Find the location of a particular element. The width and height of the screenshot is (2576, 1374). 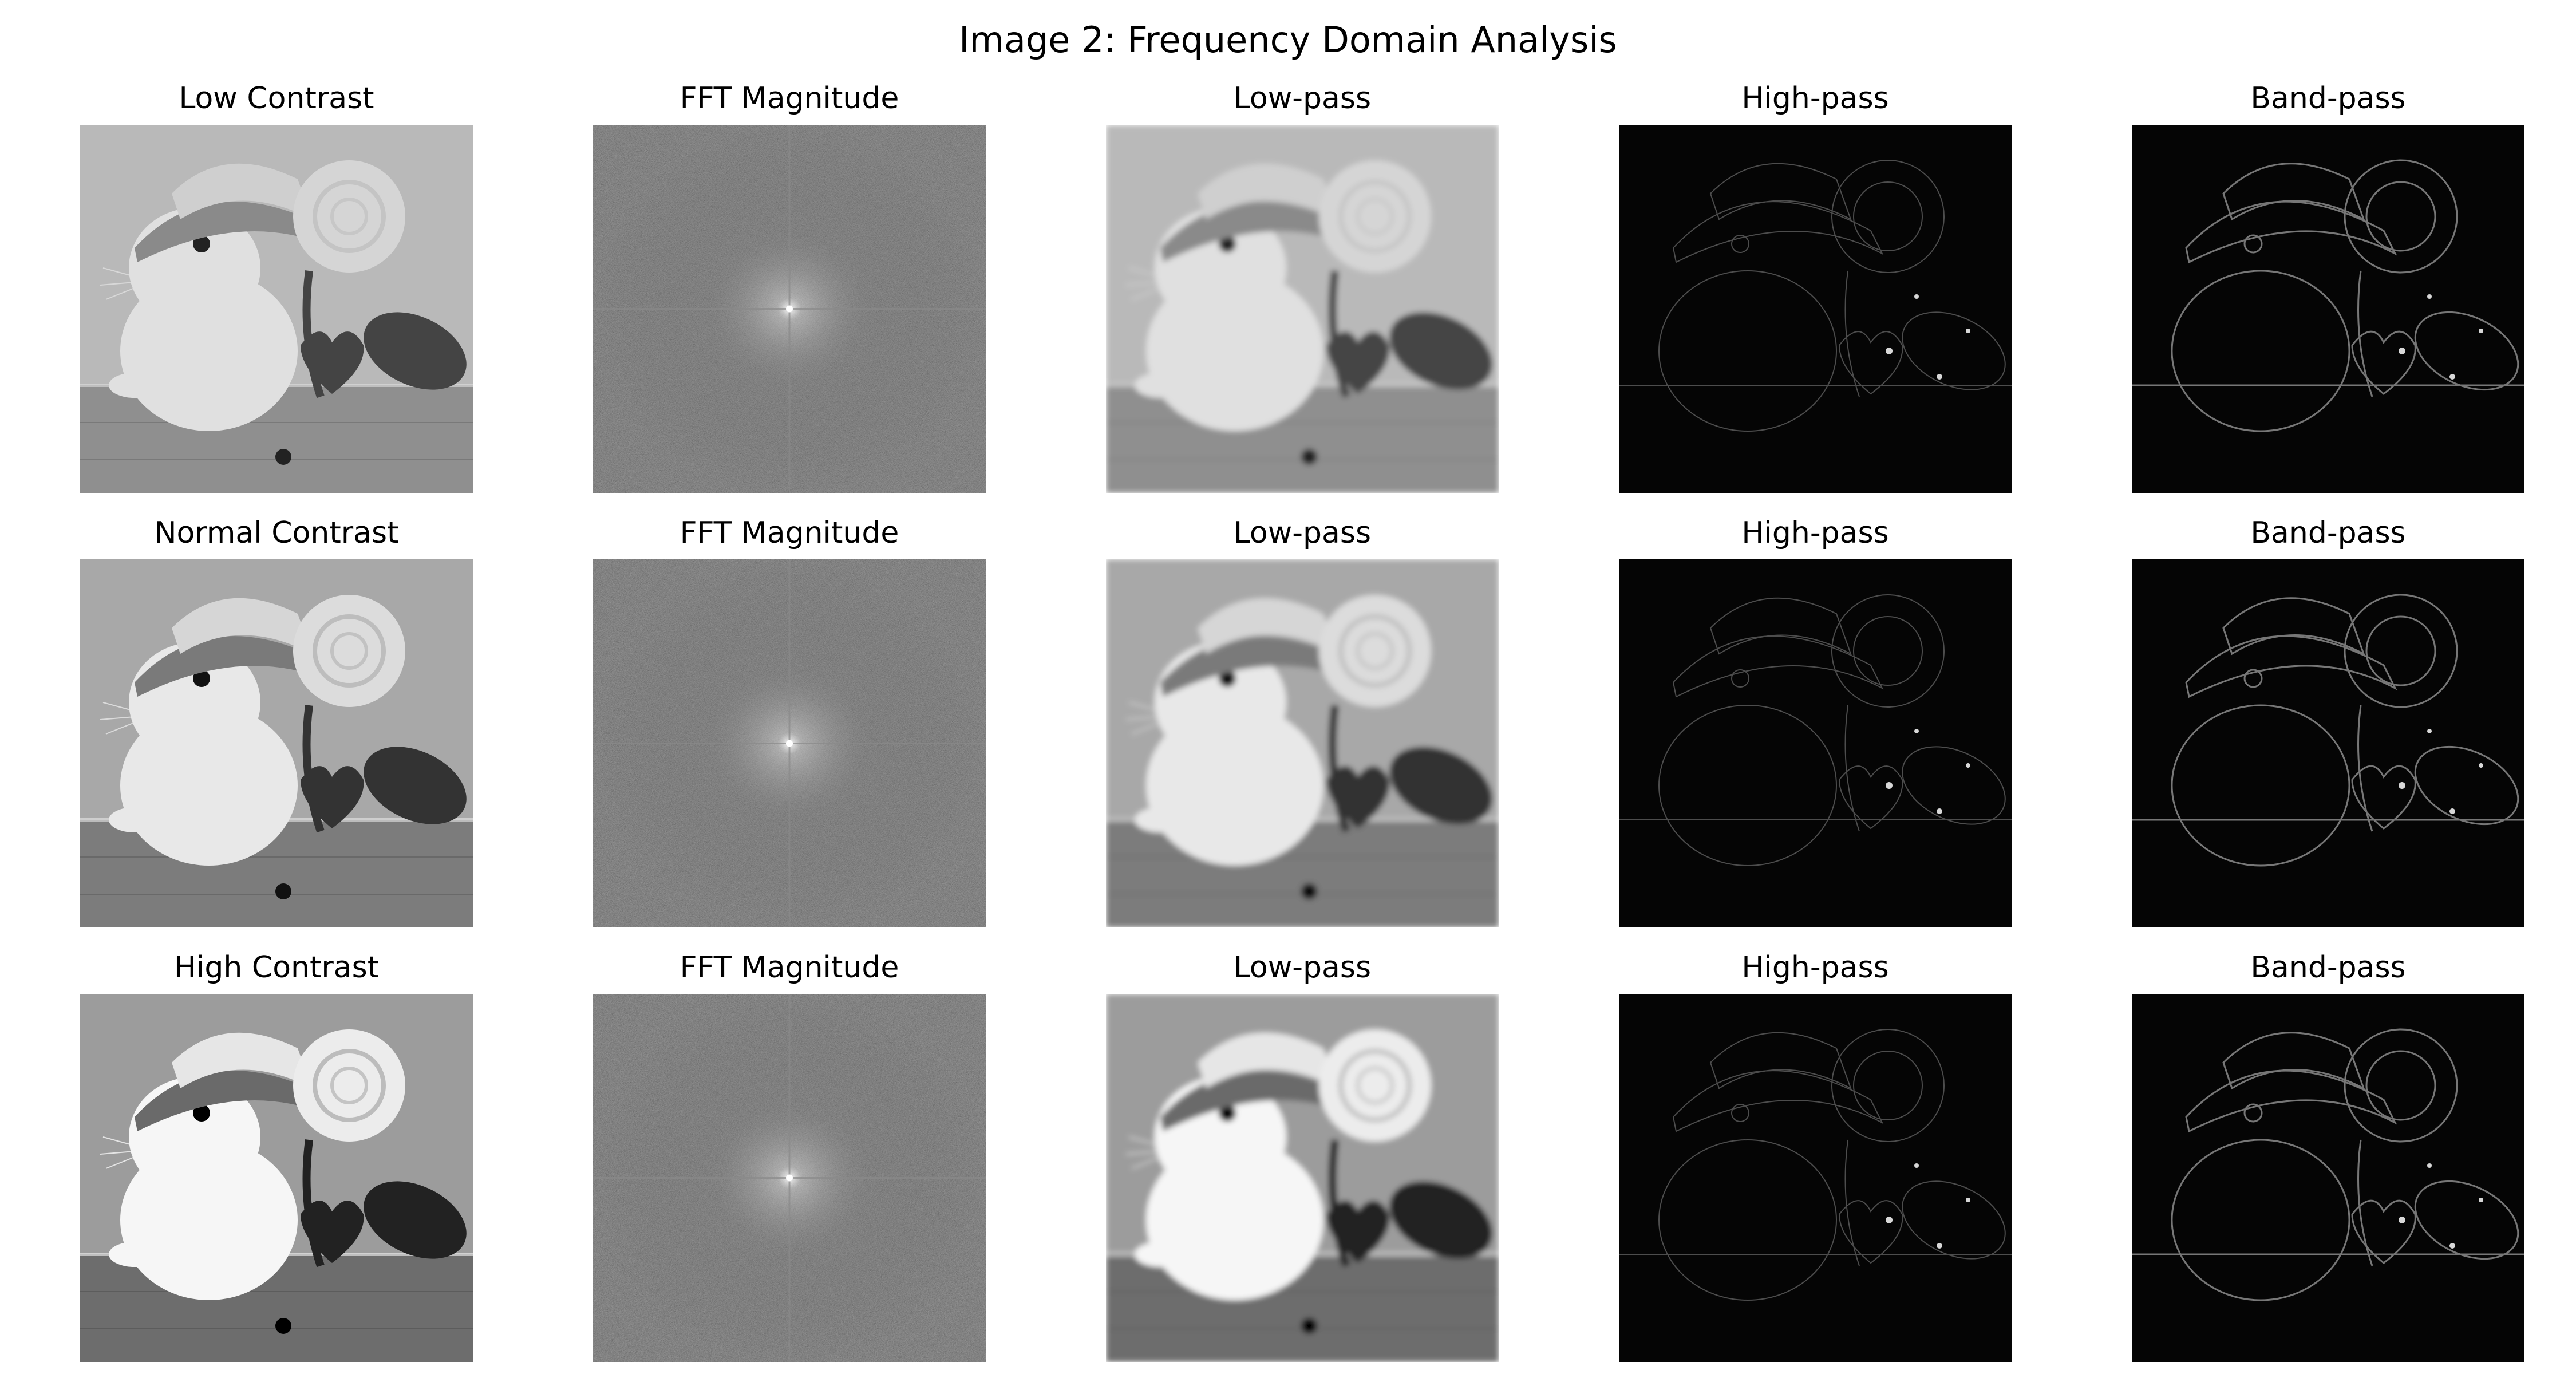

bunny-photo-low-contrast is located at coordinates (276, 309).